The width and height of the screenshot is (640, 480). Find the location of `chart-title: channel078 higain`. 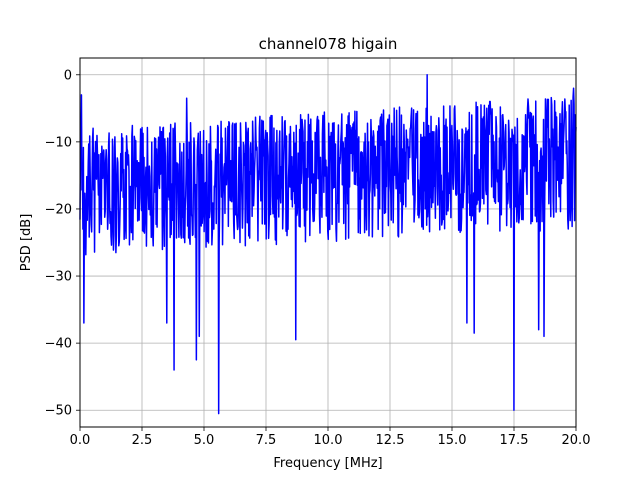

chart-title: channel078 higain is located at coordinates (328, 44).